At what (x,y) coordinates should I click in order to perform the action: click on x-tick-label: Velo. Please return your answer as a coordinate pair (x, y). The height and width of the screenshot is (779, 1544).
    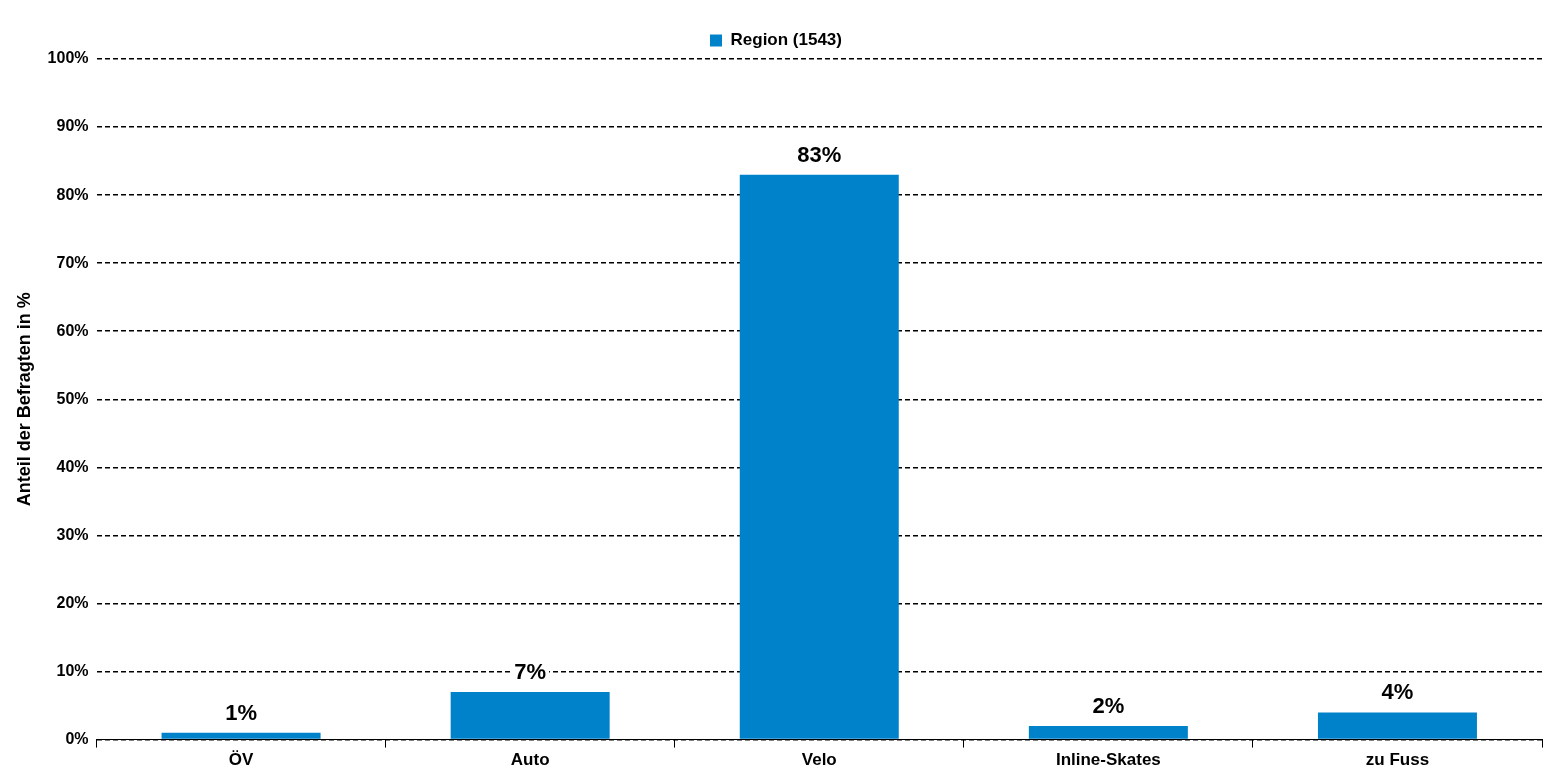
    Looking at the image, I should click on (819, 760).